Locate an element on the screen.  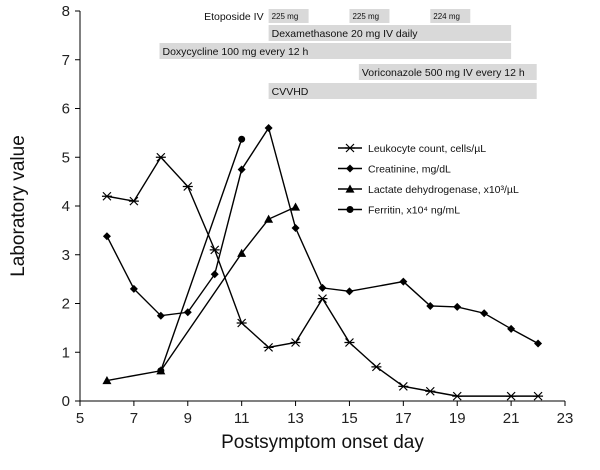
x-tick-label: 23 is located at coordinates (565, 418).